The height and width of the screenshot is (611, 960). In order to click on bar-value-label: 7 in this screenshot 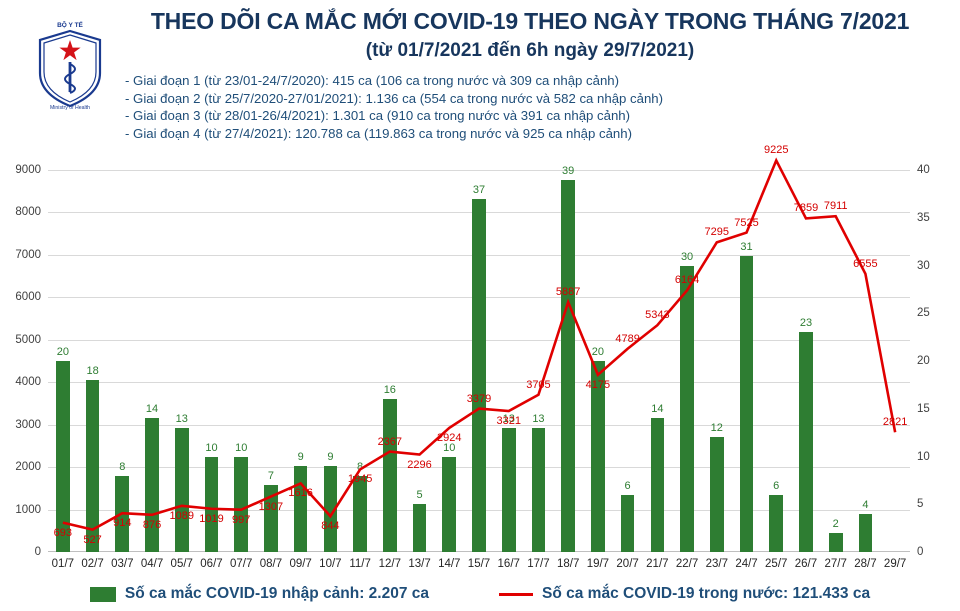, I will do `click(270, 476)`.